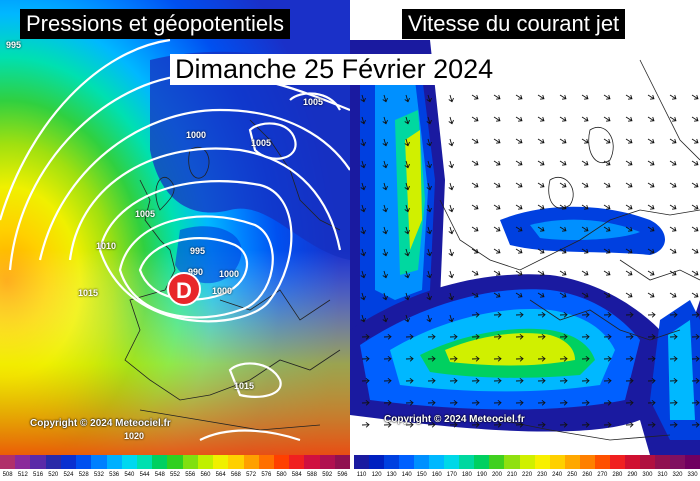 The width and height of the screenshot is (700, 481). Describe the element at coordinates (222, 291) in the screenshot. I see `isobar-label: 1000` at that location.